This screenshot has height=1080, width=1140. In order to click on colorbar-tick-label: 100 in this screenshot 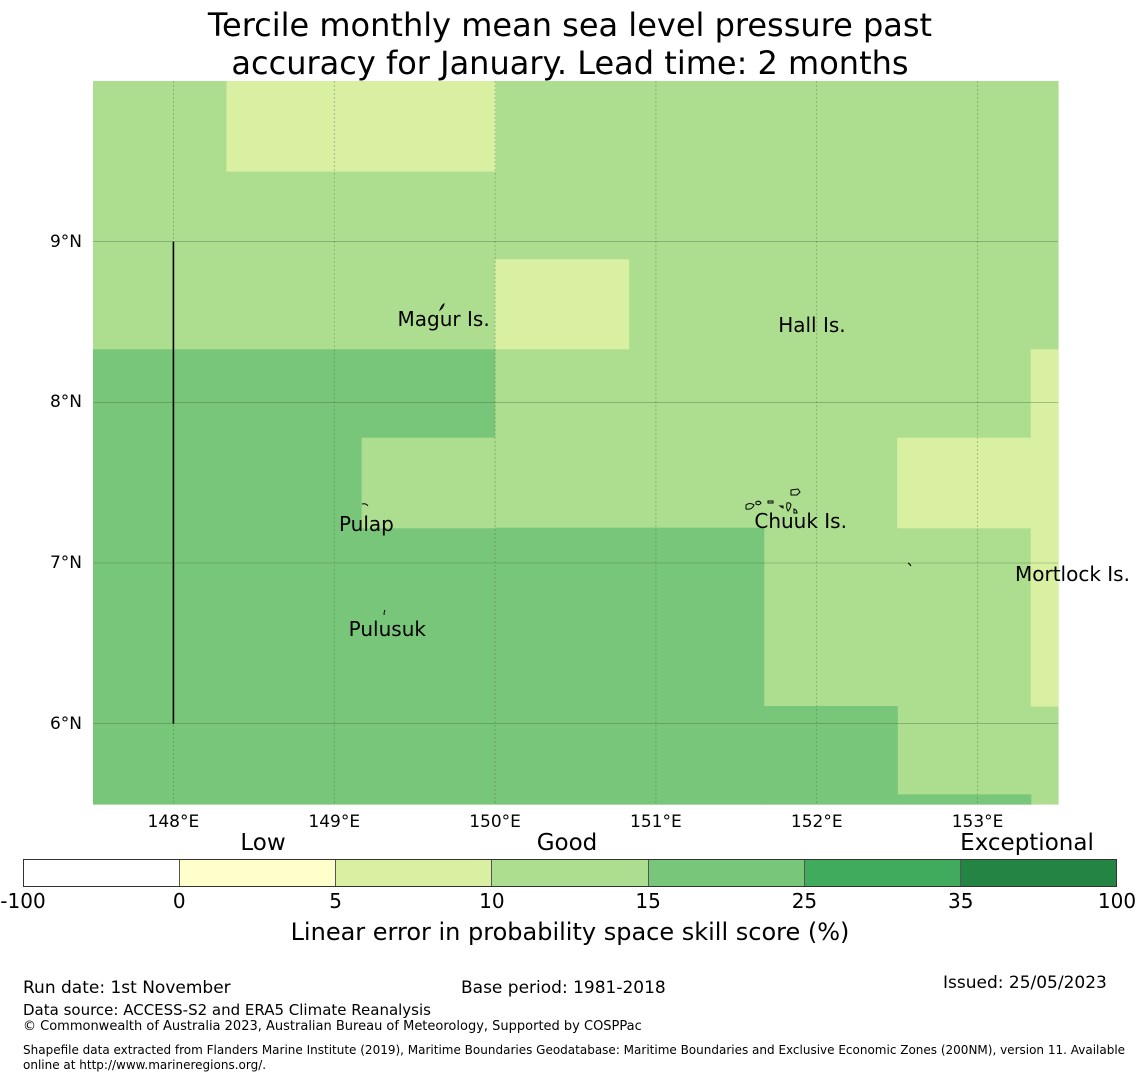, I will do `click(1117, 901)`.